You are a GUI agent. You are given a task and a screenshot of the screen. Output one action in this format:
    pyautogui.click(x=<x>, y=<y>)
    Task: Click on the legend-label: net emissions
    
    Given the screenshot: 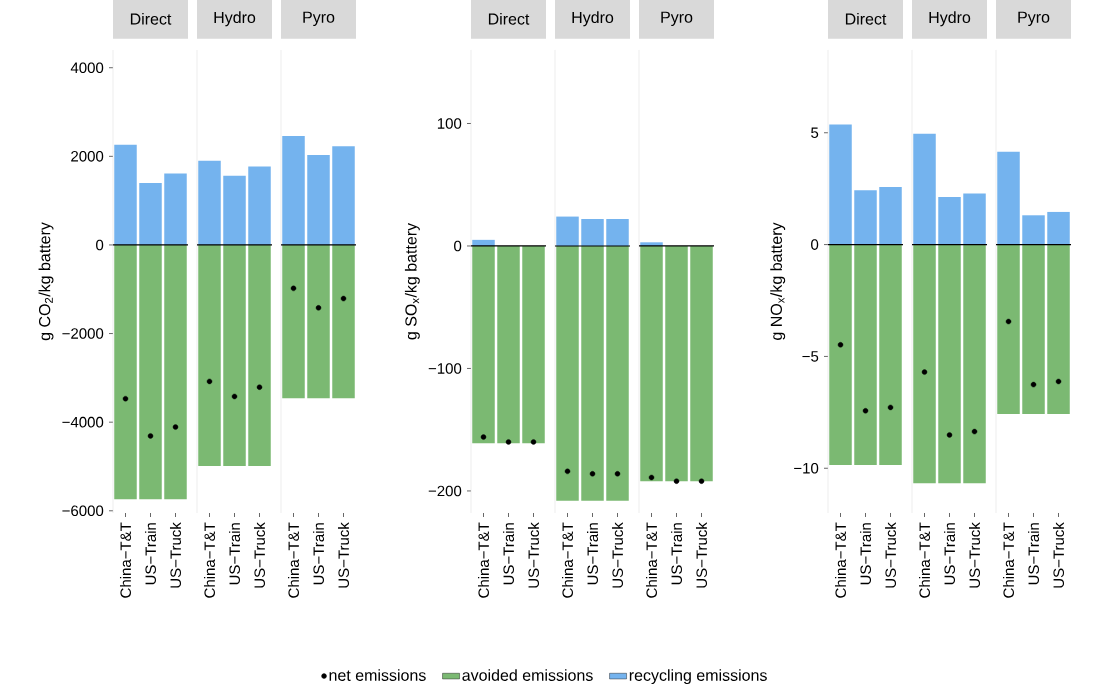 What is the action you would take?
    pyautogui.click(x=377, y=675)
    